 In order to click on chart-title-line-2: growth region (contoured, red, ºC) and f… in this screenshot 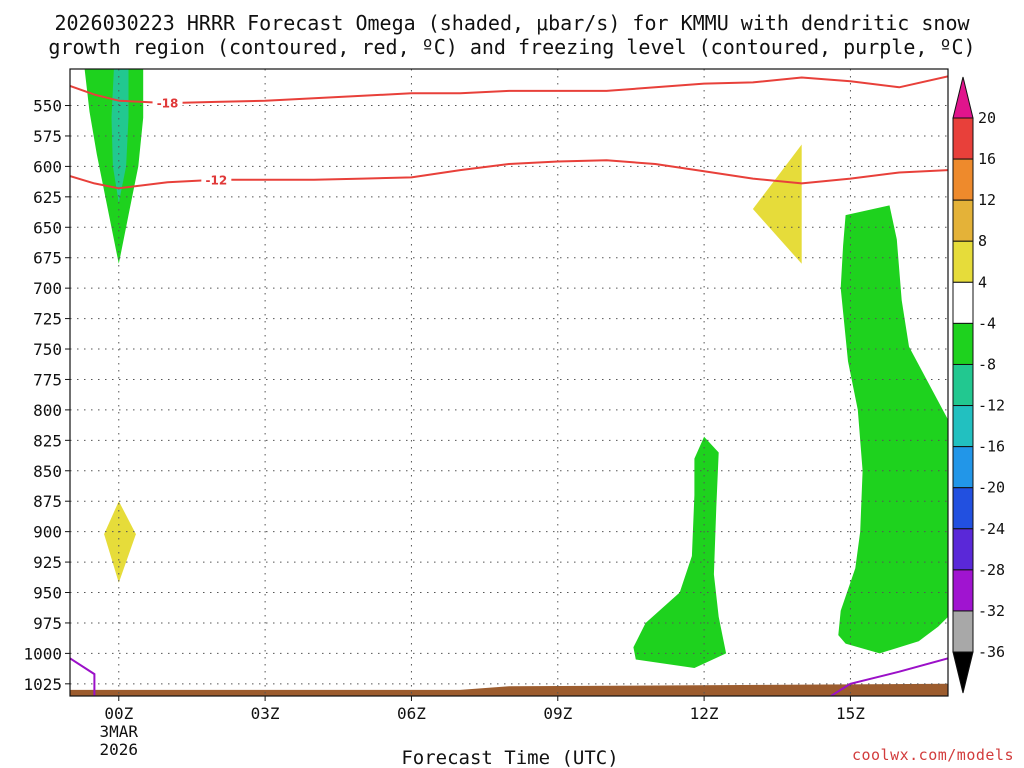, I will do `click(511, 47)`.